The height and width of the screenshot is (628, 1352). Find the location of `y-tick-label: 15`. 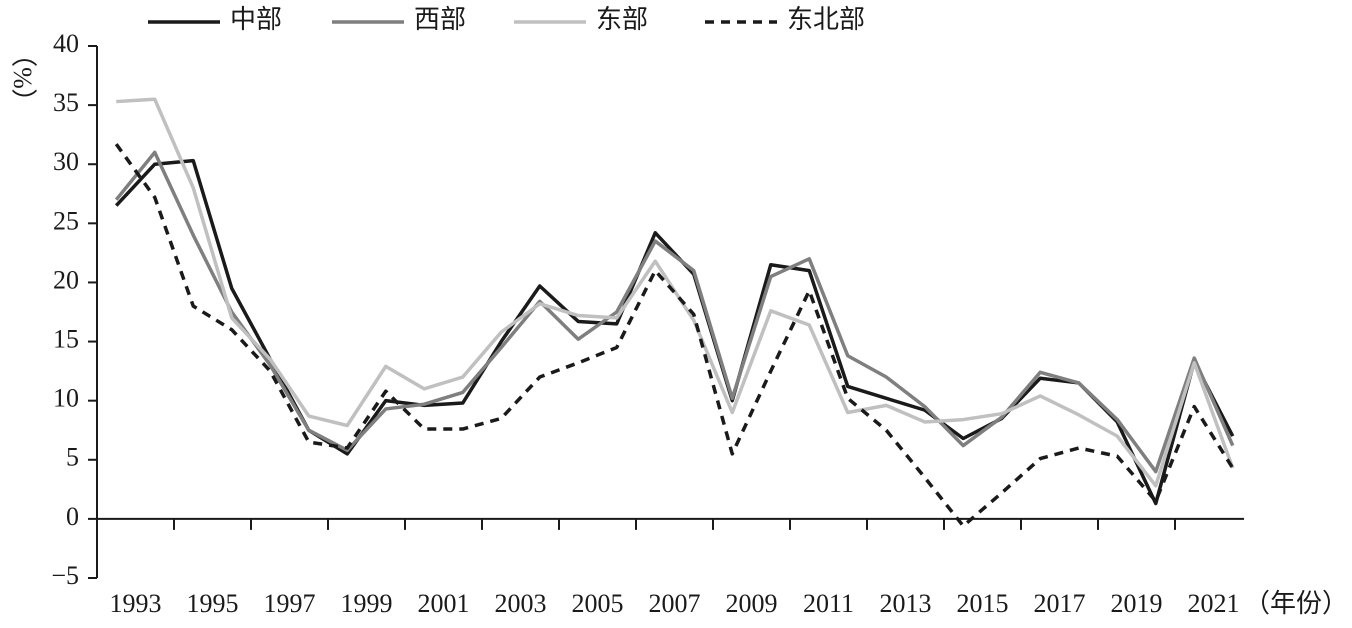

y-tick-label: 15 is located at coordinates (66, 339).